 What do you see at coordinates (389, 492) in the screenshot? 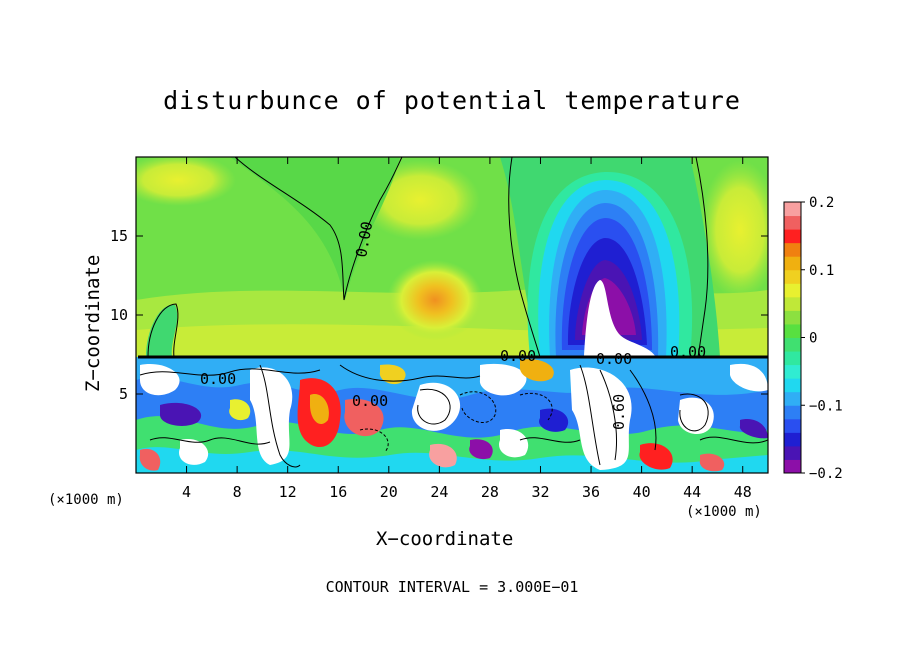
I see `x-tick-label: 20` at bounding box center [389, 492].